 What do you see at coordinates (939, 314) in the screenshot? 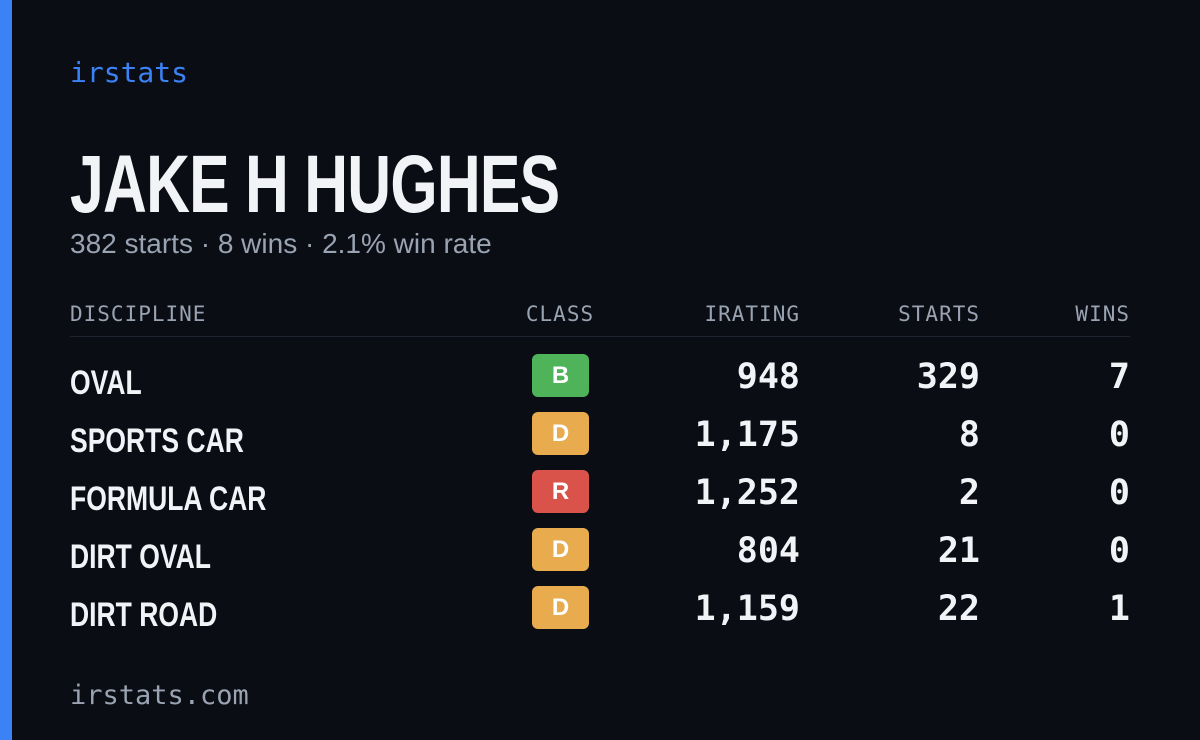
I see `column-header: STARTS` at bounding box center [939, 314].